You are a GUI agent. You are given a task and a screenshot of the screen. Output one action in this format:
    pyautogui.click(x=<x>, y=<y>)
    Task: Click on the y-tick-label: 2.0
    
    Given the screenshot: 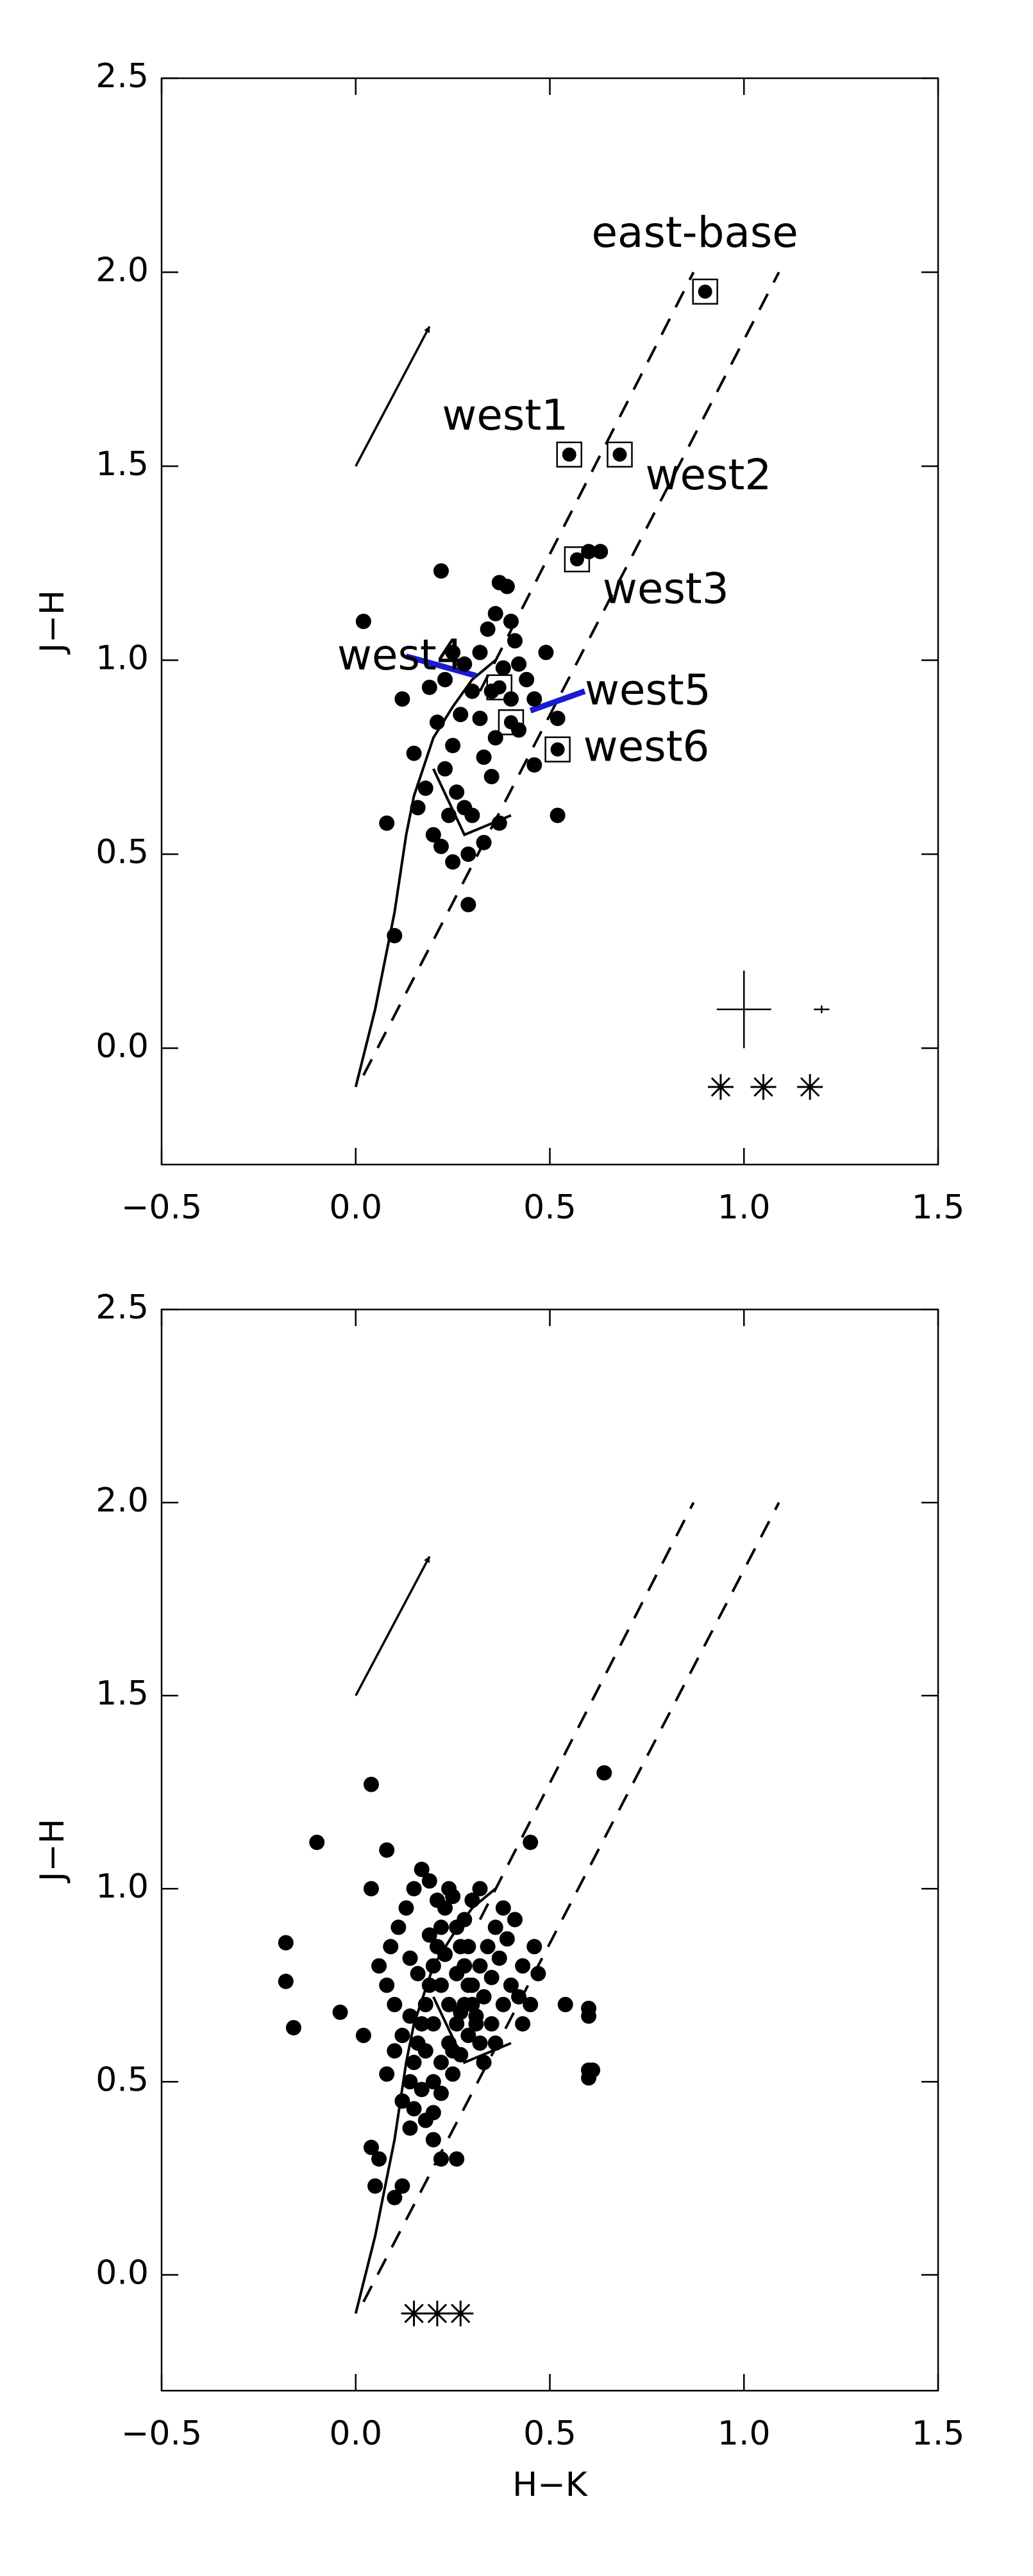 What is the action you would take?
    pyautogui.click(x=122, y=1500)
    